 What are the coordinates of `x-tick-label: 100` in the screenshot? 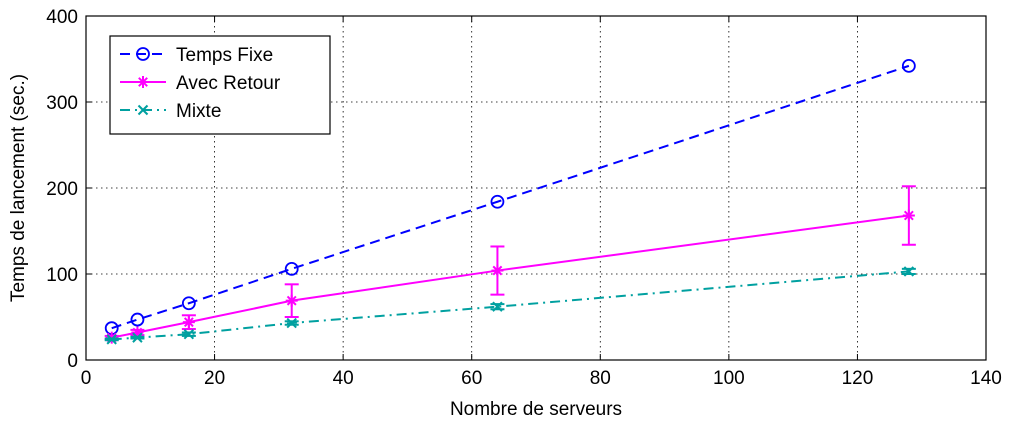 It's located at (729, 378).